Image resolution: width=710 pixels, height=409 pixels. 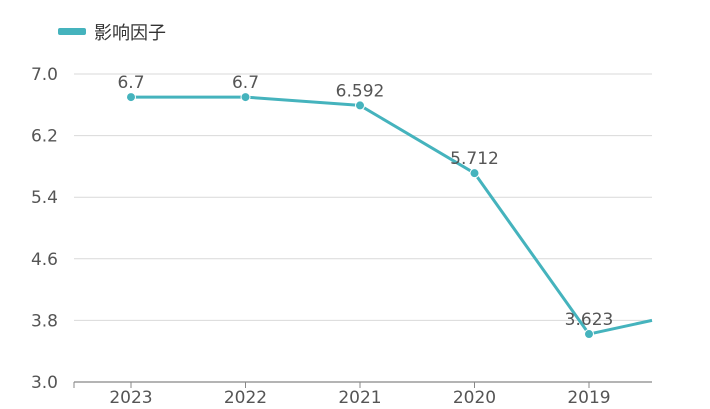 What do you see at coordinates (44, 198) in the screenshot?
I see `y-tick-label: 5.4` at bounding box center [44, 198].